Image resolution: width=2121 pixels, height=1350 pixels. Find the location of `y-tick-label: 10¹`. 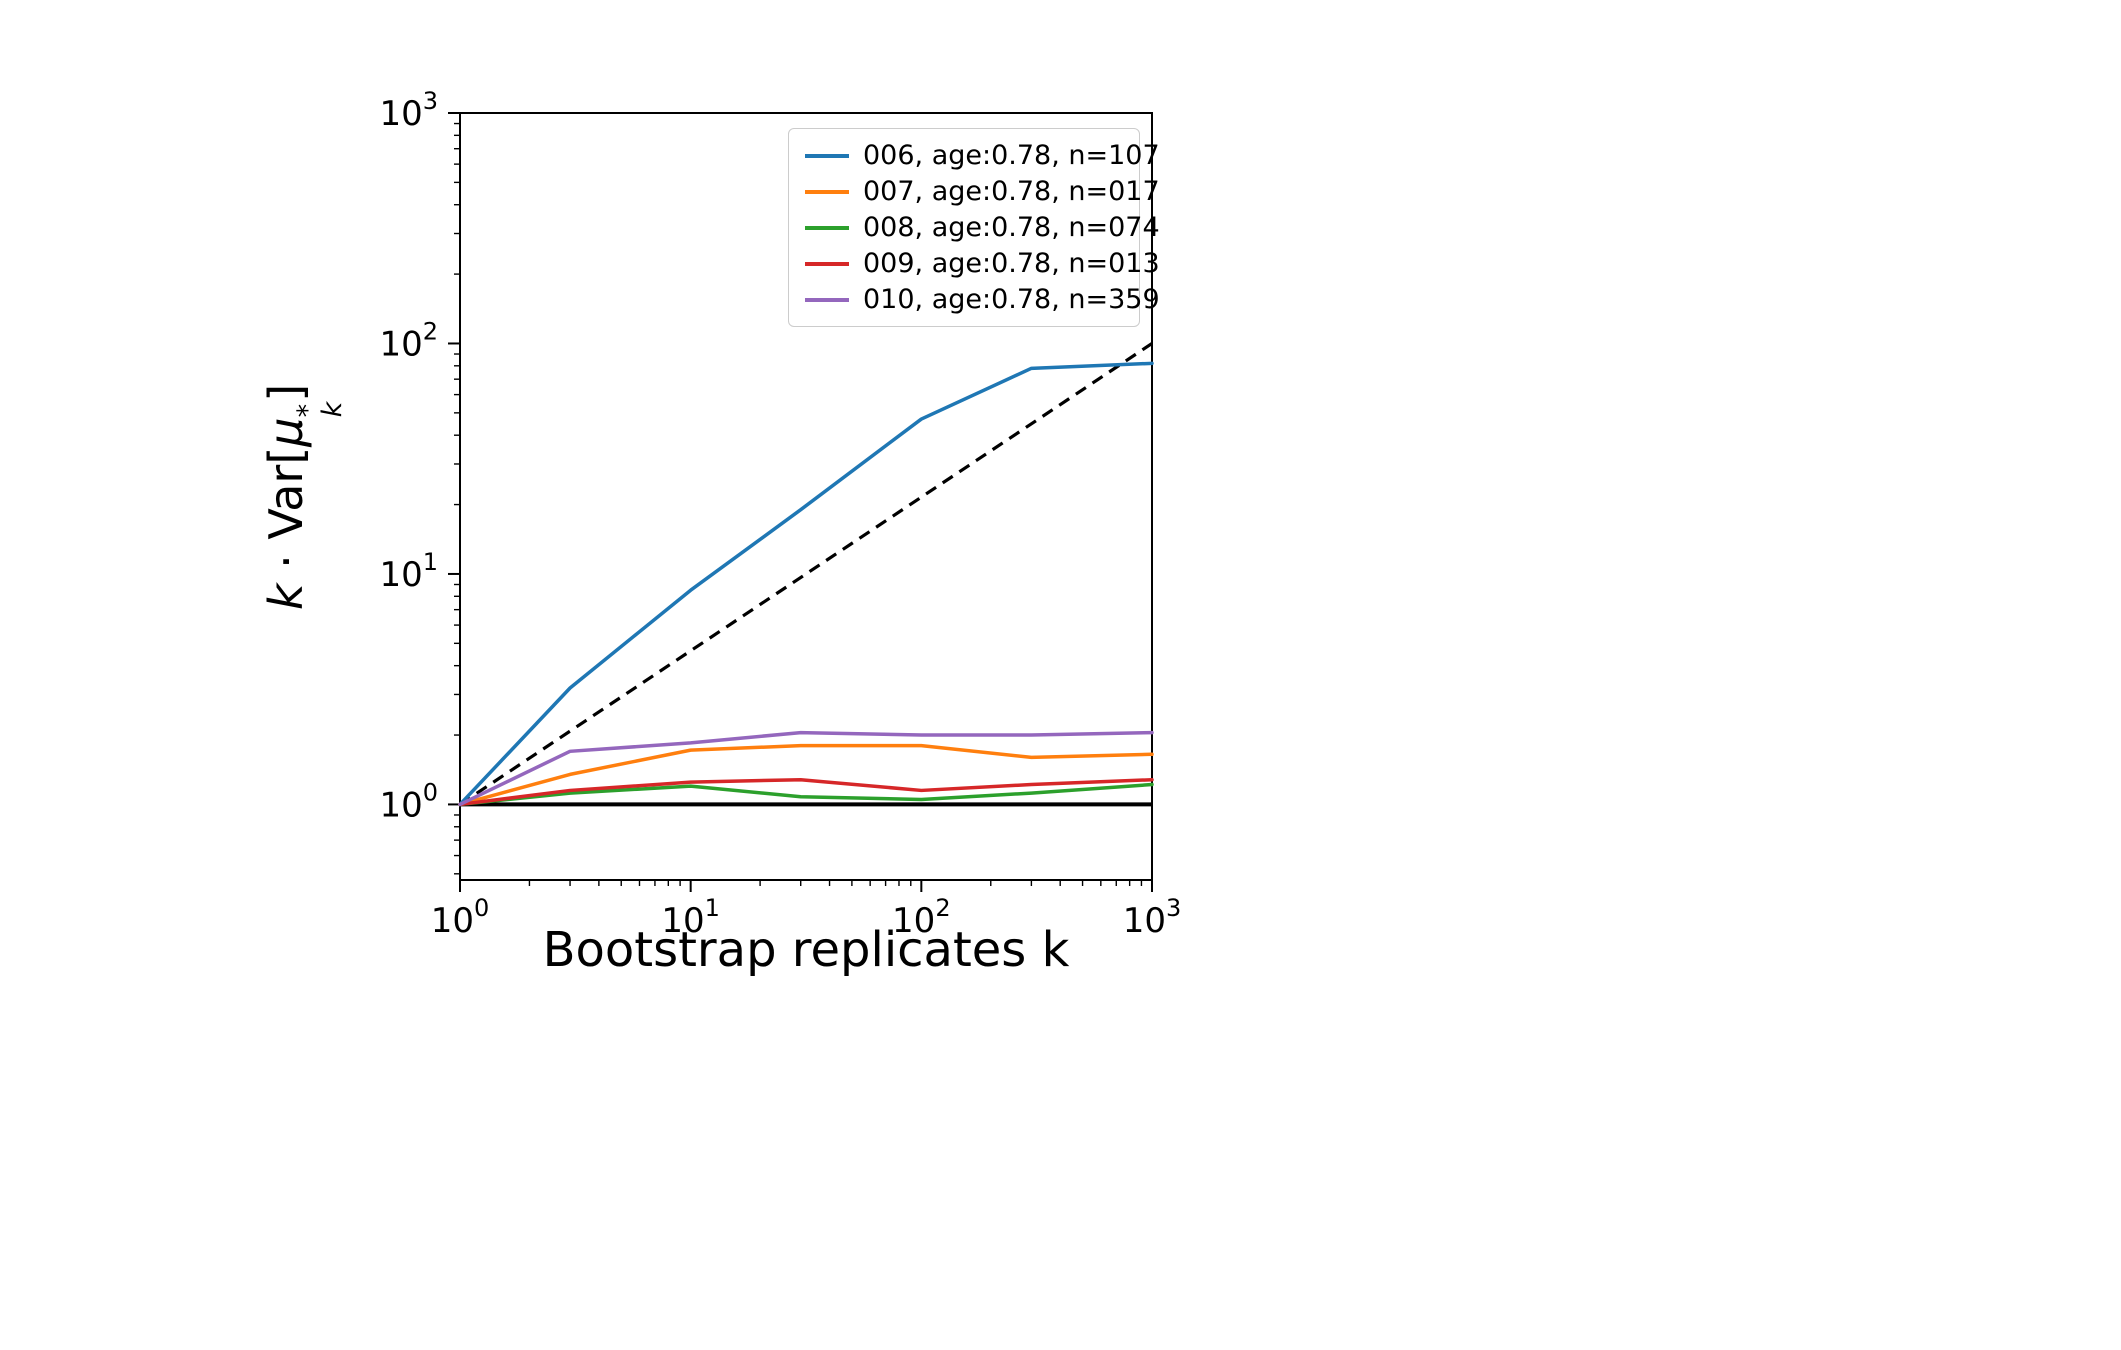

y-tick-label: 10¹ is located at coordinates (408, 571).